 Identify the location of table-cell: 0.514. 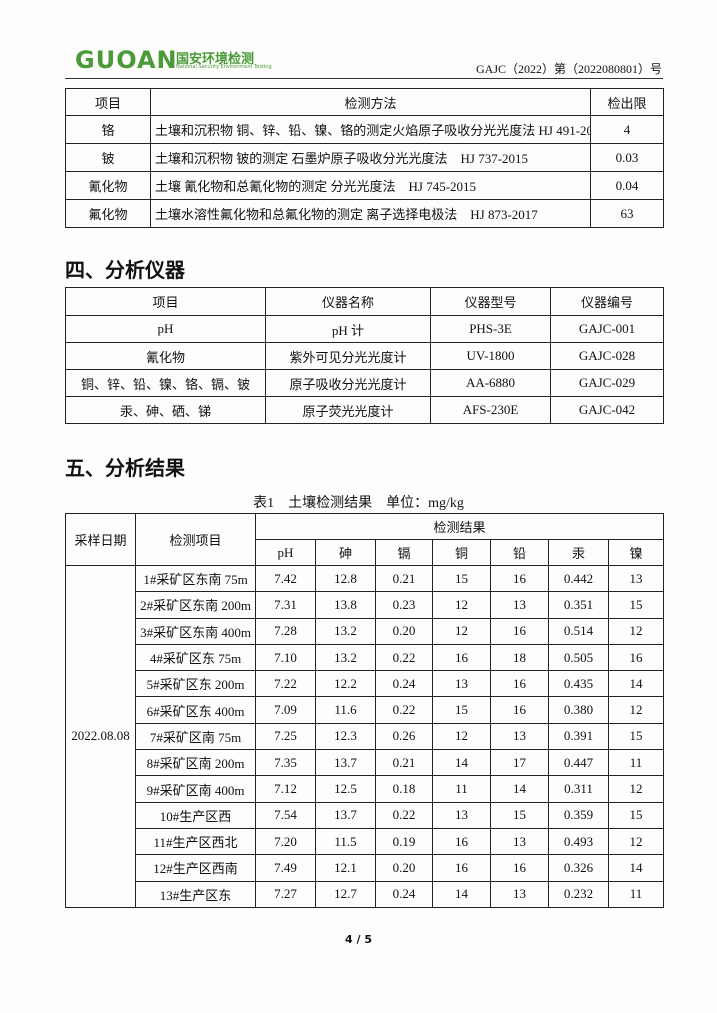
(578, 631).